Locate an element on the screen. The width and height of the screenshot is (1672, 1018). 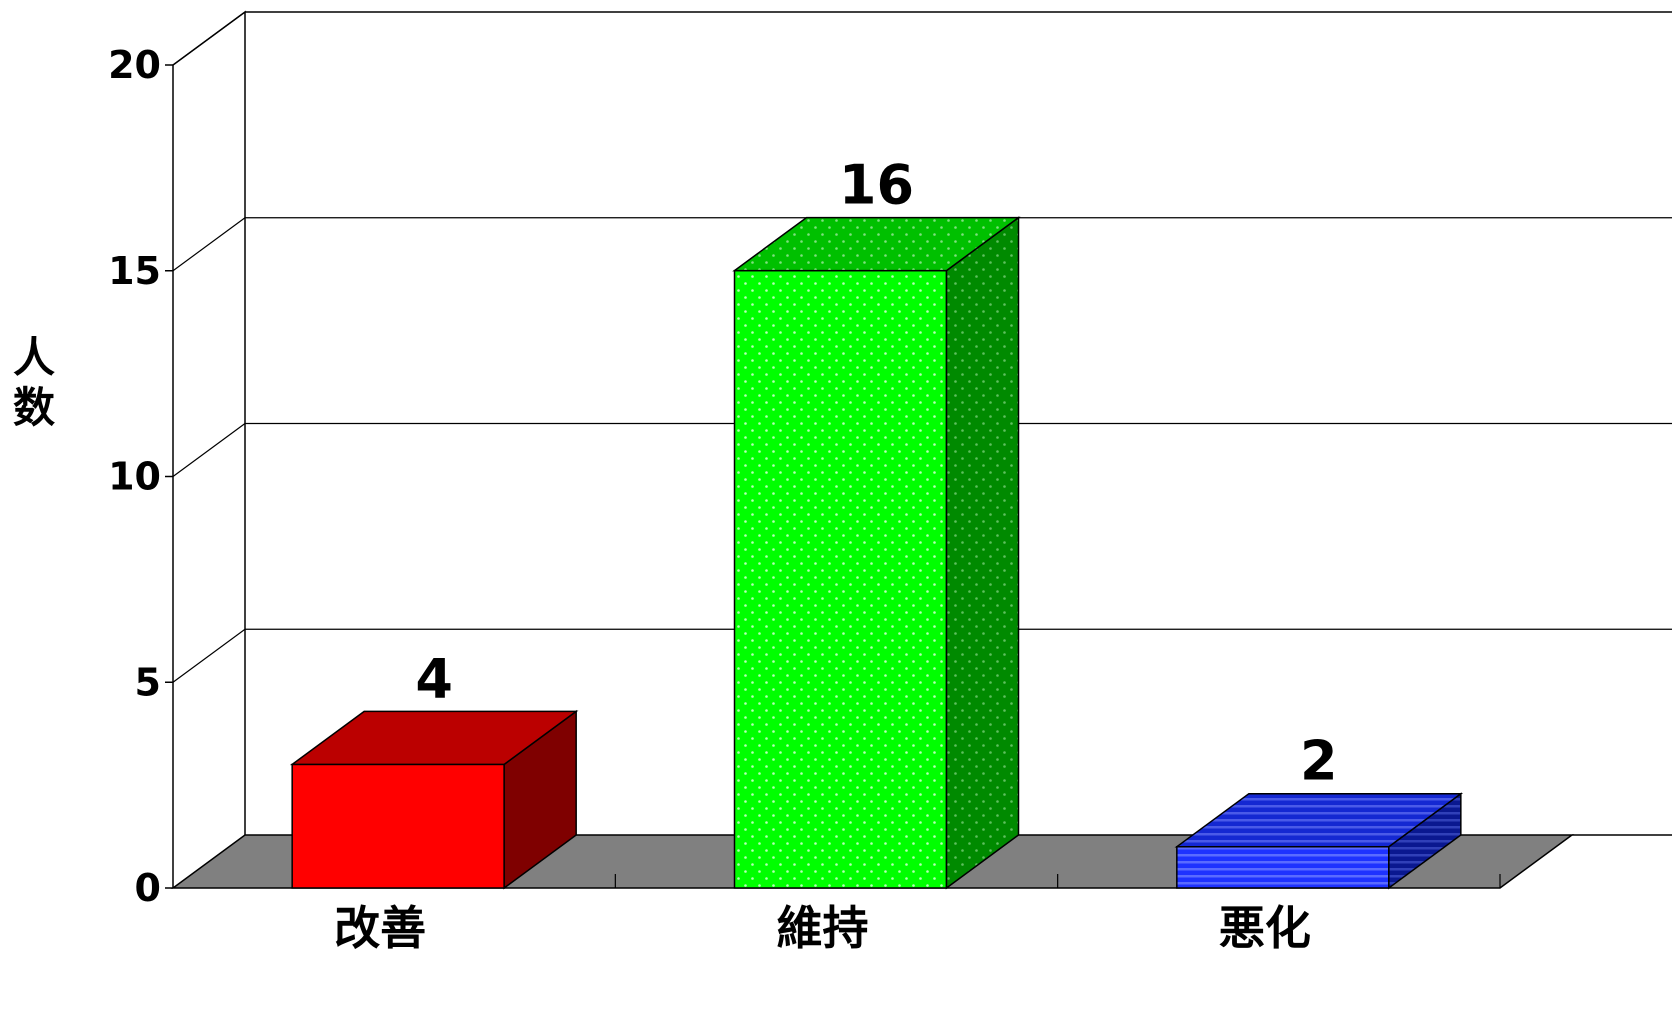
y-tick-label: 10 is located at coordinates (134, 477).